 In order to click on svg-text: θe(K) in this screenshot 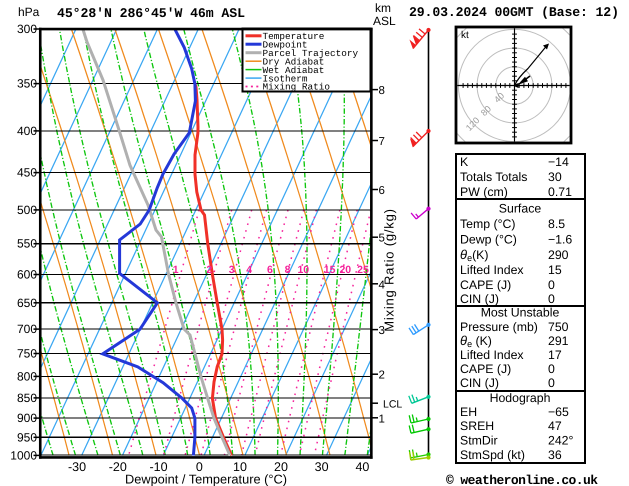, I will do `click(474, 255)`.